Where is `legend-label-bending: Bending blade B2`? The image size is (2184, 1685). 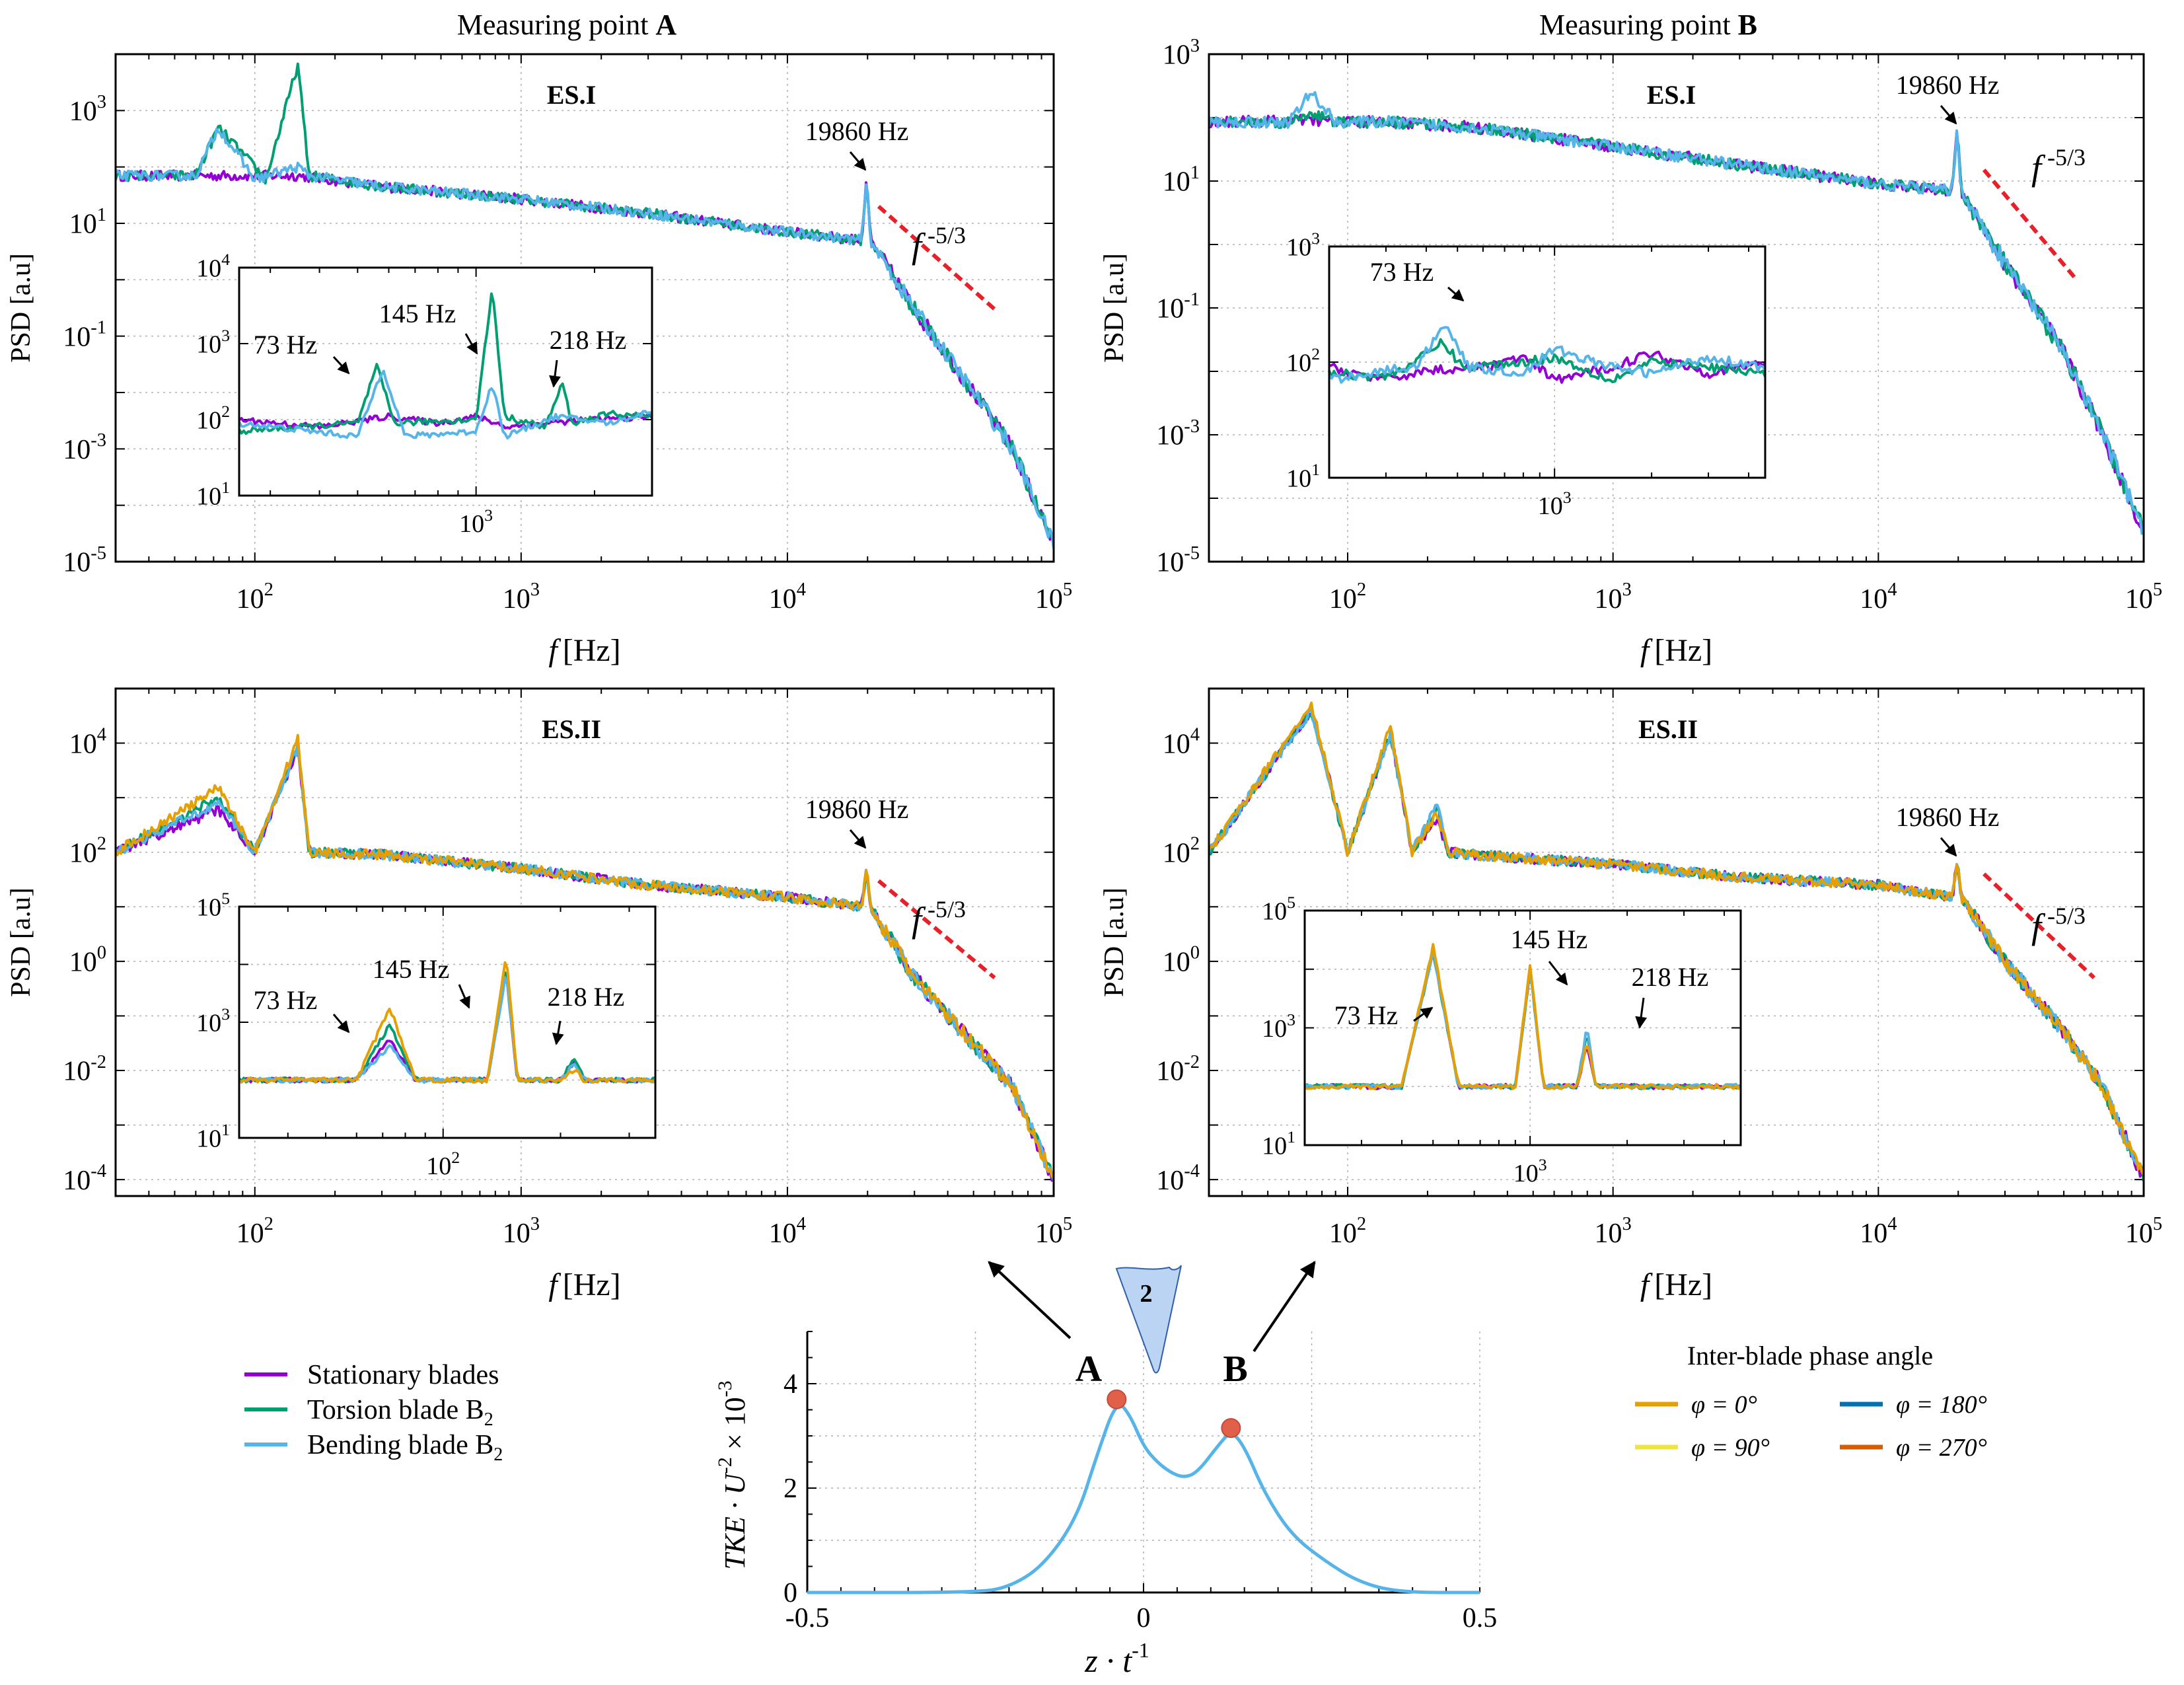
legend-label-bending: Bending blade B2 is located at coordinates (405, 1447).